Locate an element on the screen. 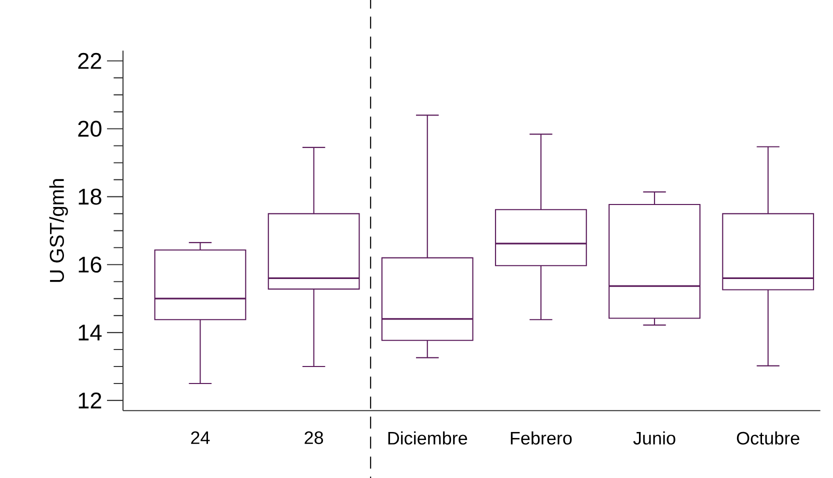 This screenshot has width=833, height=478. y-tick-label: 12 is located at coordinates (90, 400).